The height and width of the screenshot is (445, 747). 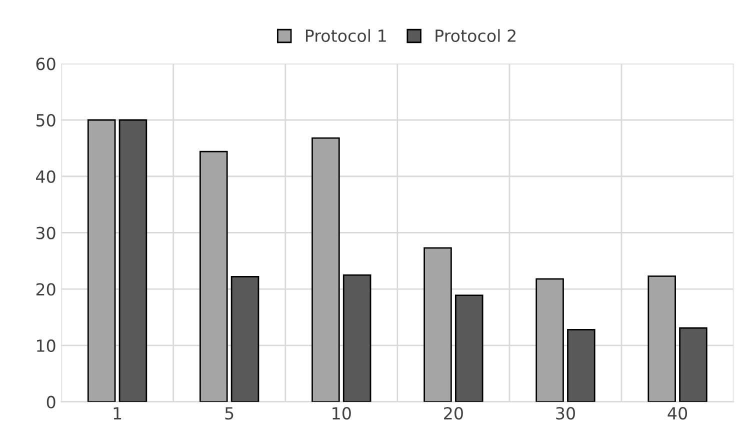 I want to click on legend-label: Protocol 1, so click(x=346, y=35).